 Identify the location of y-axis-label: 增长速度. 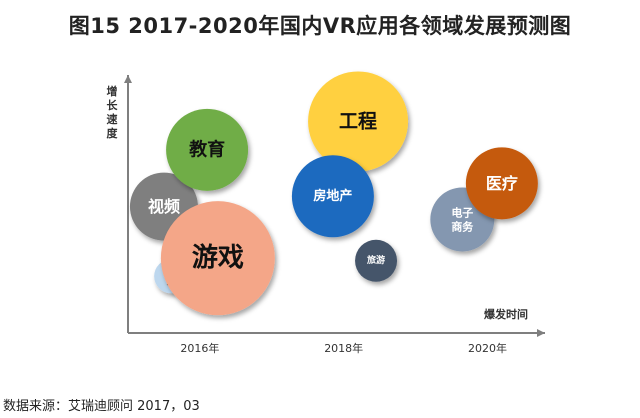
(113, 112).